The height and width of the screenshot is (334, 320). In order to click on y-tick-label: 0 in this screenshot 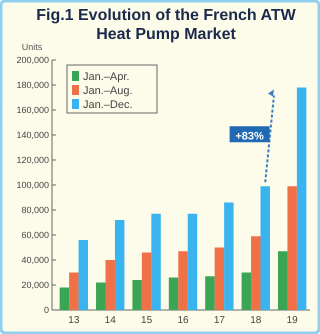, I will do `click(46, 310)`.